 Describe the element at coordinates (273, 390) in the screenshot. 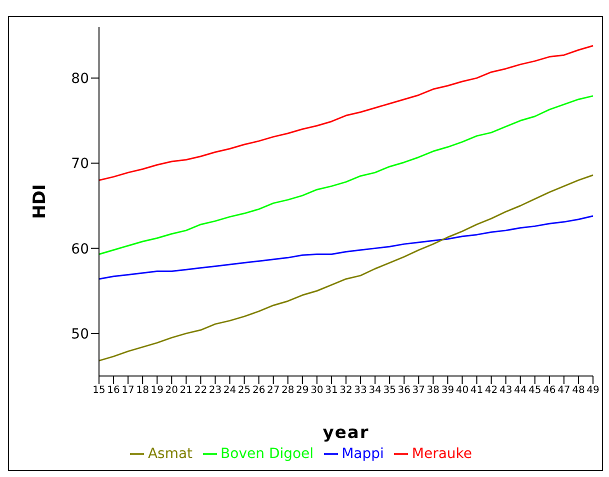

I see `x-tick-label: 27` at that location.